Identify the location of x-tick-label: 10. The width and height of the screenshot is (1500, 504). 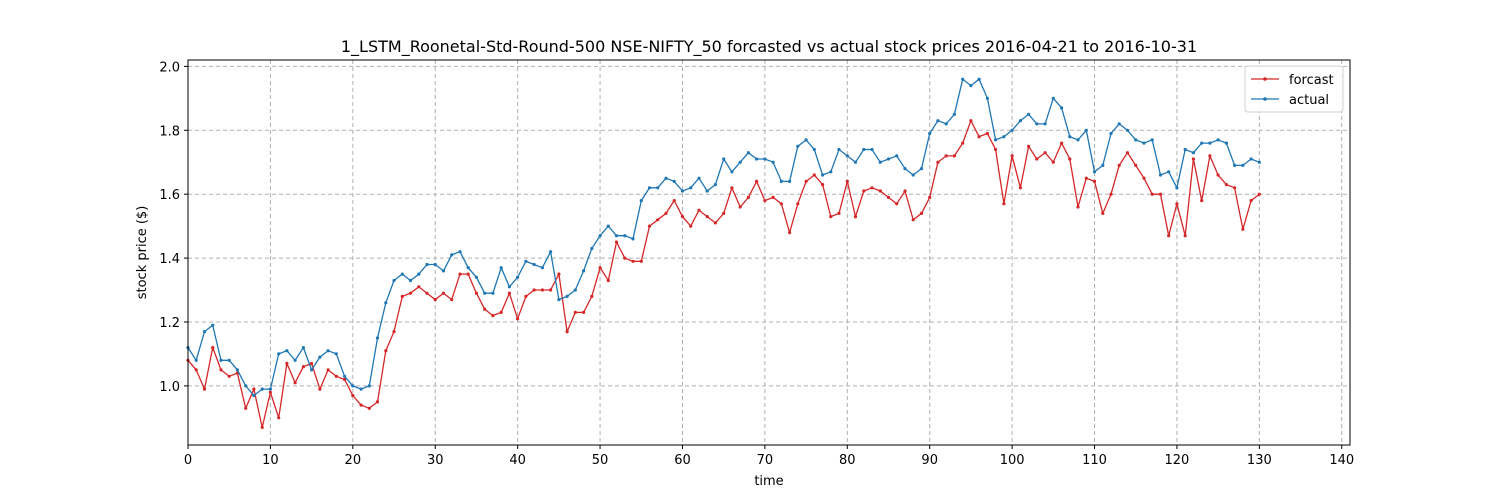
(270, 460).